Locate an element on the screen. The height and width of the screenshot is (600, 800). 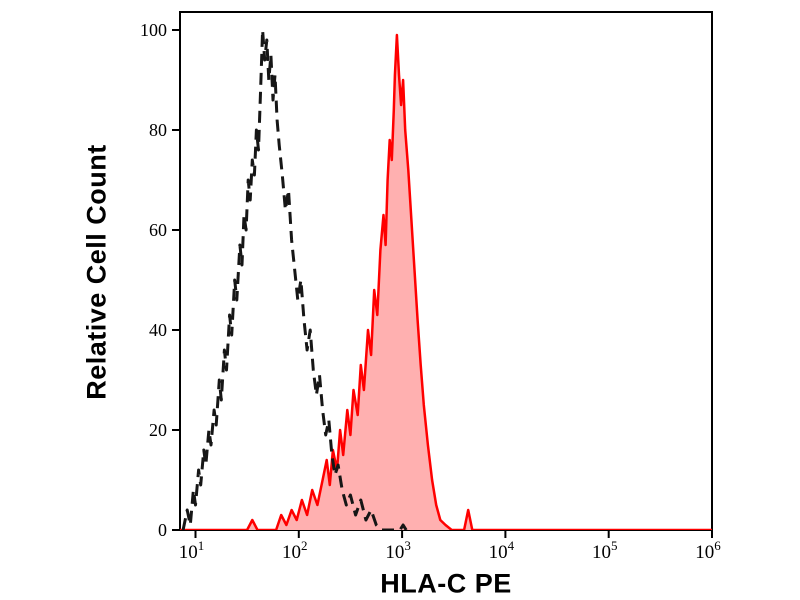
x-axis-title: HLA-C PE is located at coordinates (446, 583).